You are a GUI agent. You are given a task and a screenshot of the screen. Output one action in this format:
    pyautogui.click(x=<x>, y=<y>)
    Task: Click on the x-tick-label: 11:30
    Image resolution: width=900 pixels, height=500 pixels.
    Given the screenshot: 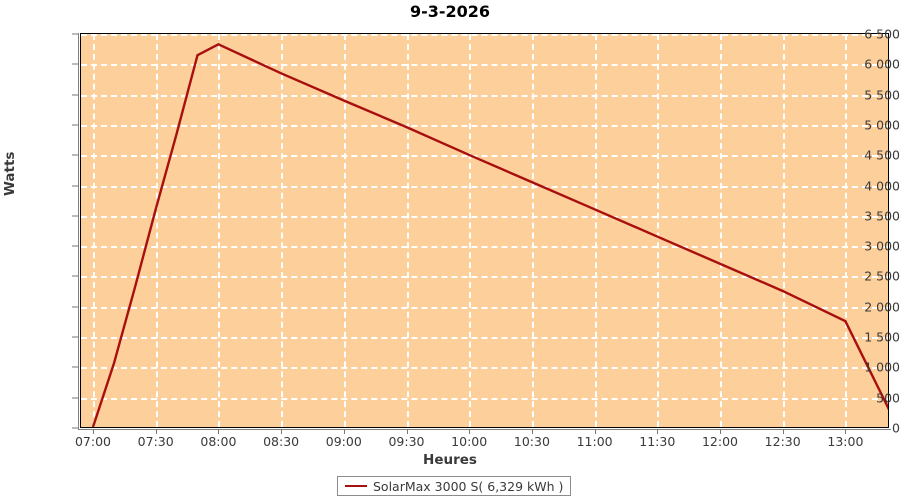 What is the action you would take?
    pyautogui.click(x=657, y=441)
    